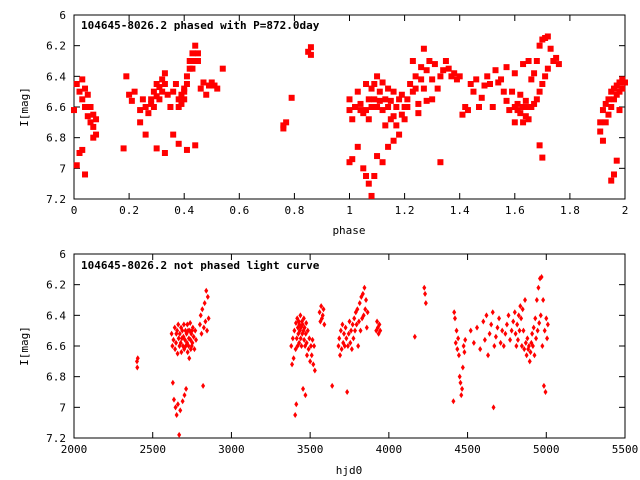  I want to click on y-tick-label-unphased: 7, so click(62, 407).